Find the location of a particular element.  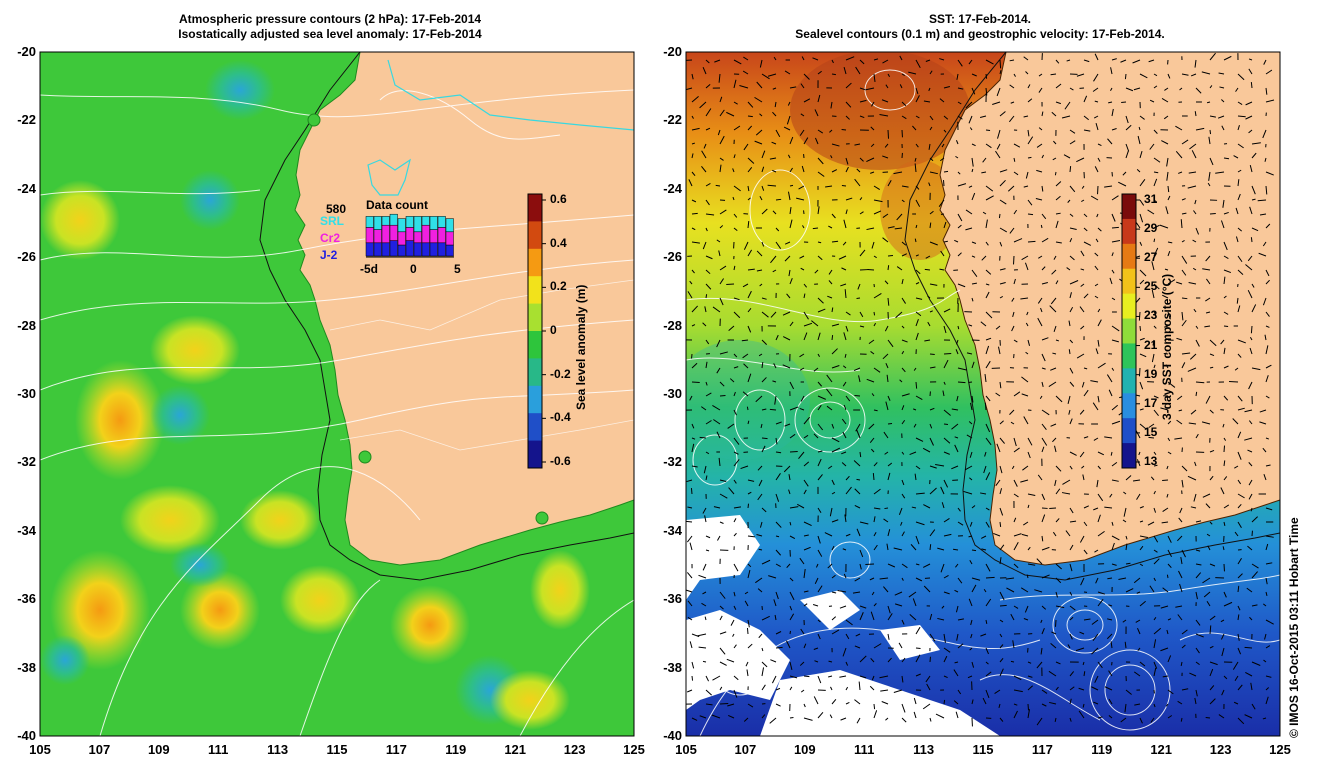

lon-tick-label: 123 is located at coordinates (1220, 749).